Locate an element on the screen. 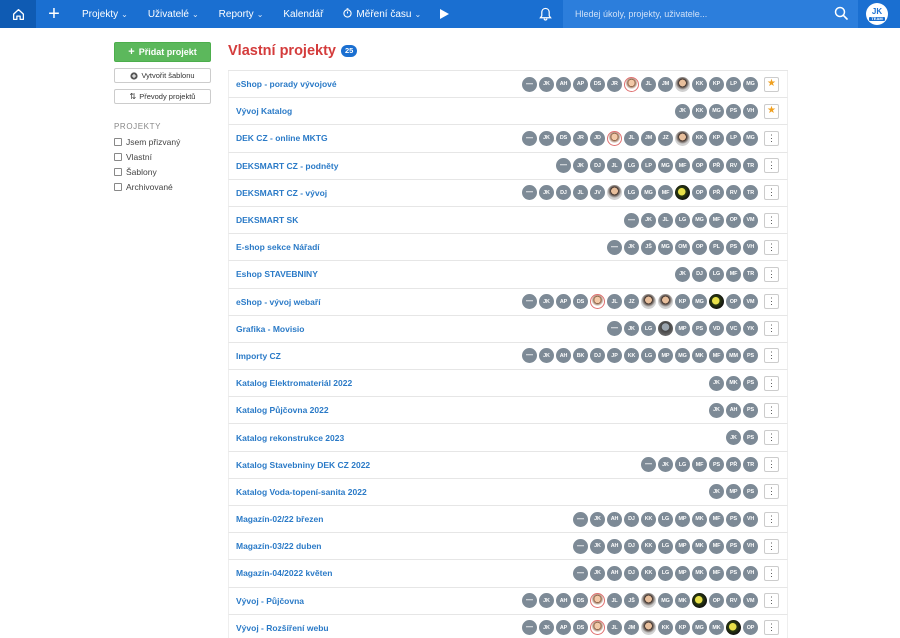 The image size is (900, 638). member-avatar: TR is located at coordinates (750, 274).